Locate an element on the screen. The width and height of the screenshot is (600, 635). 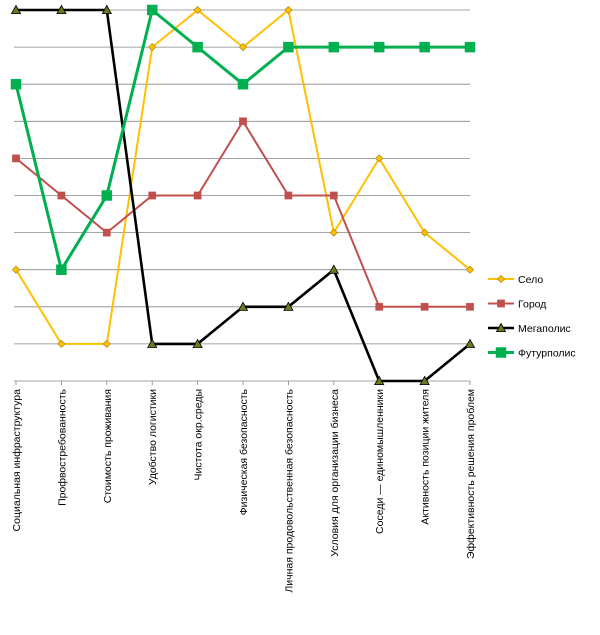
x-tick-label: Удобство логистики is located at coordinates (153, 437).